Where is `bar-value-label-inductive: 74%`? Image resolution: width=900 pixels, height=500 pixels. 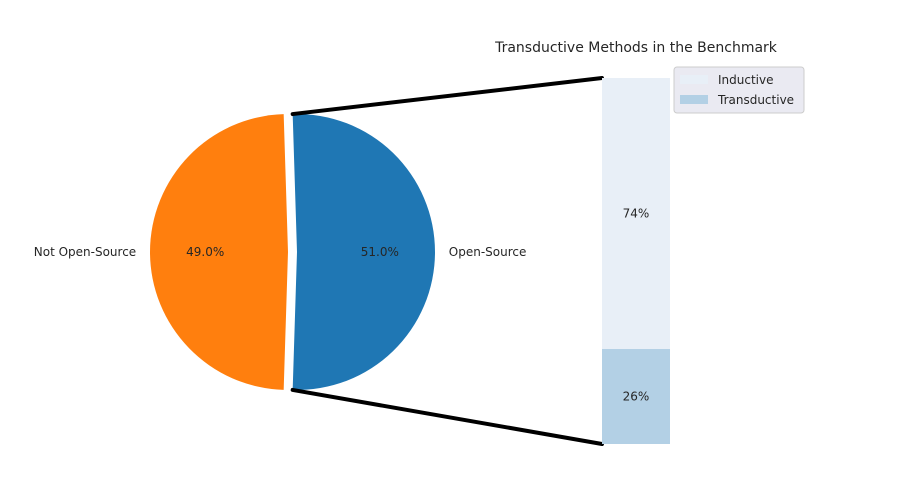 bar-value-label-inductive: 74% is located at coordinates (636, 213).